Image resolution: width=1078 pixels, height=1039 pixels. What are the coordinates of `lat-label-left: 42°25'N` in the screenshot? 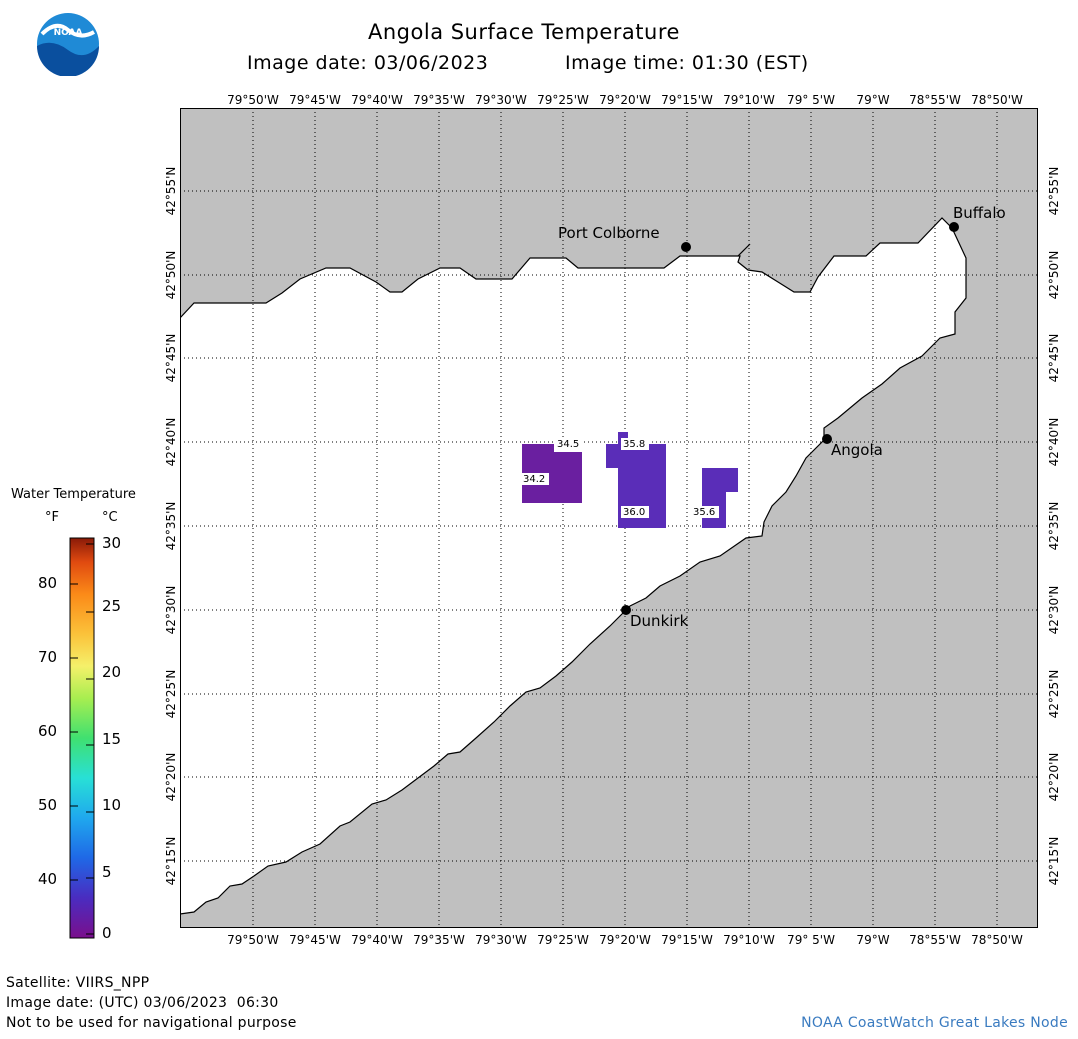 It's located at (171, 694).